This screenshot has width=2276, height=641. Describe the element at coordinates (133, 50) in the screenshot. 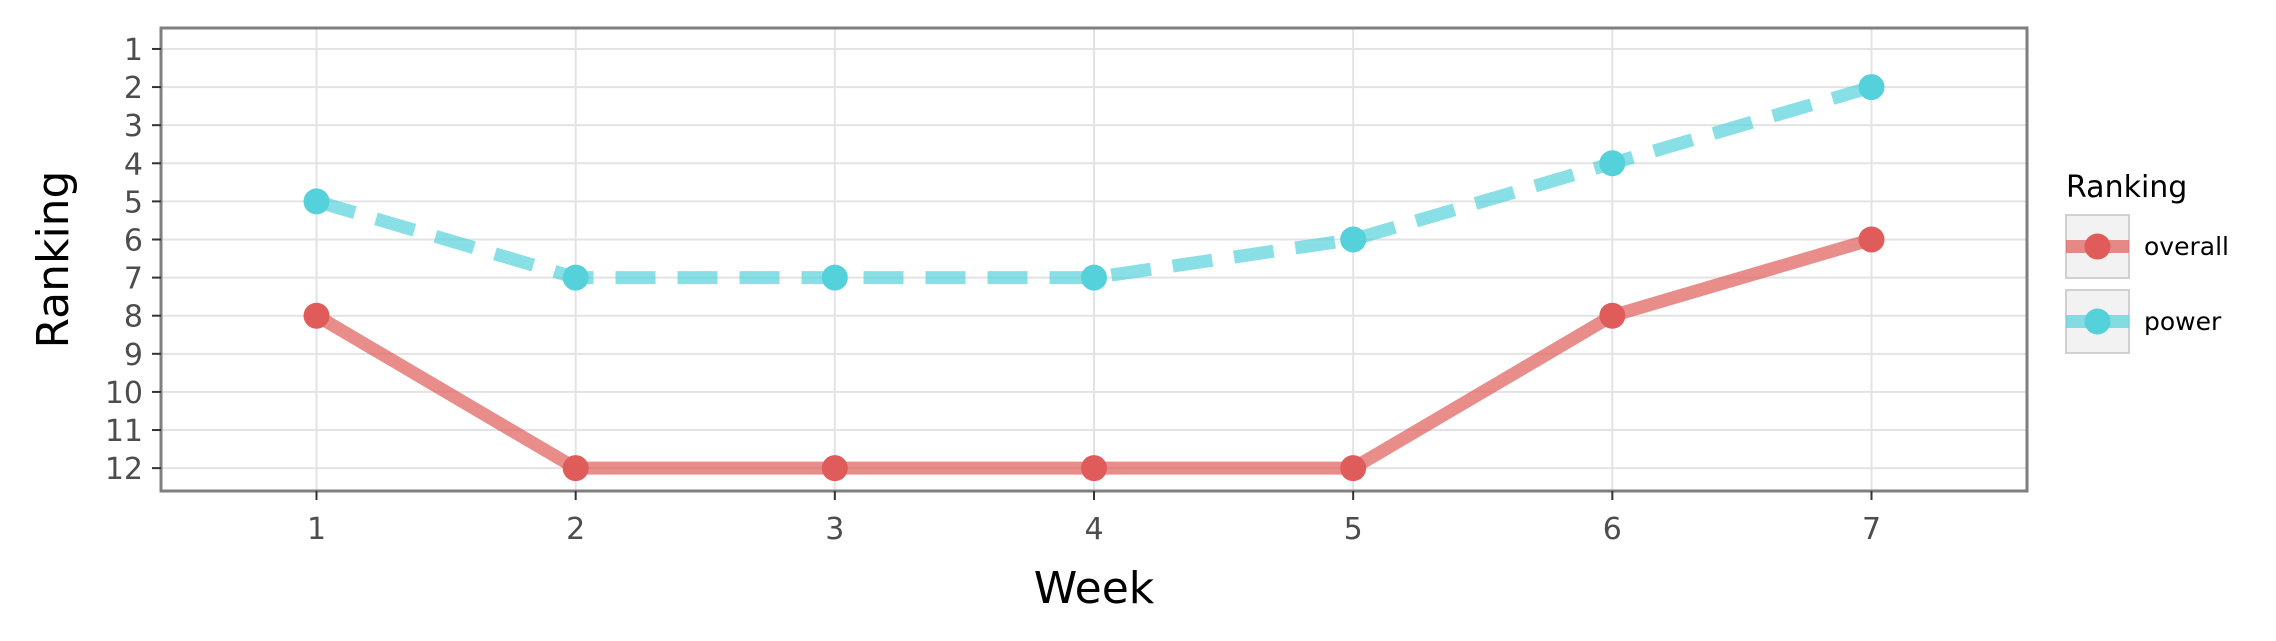

I see `y-tick-label: 1` at that location.